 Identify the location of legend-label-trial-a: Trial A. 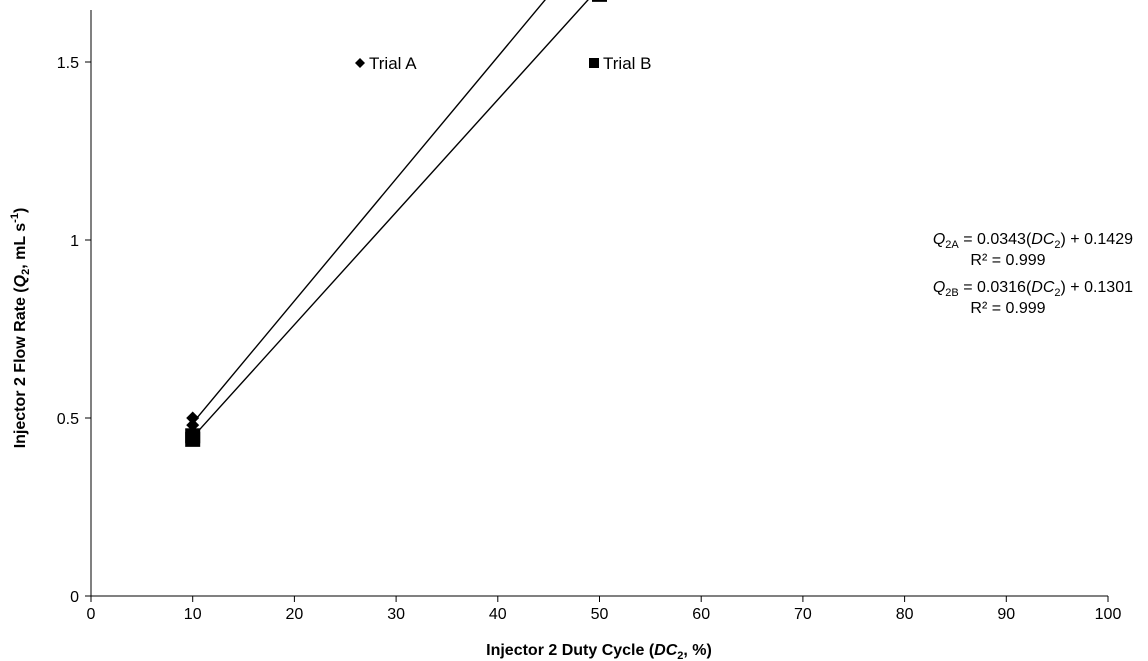
(393, 63).